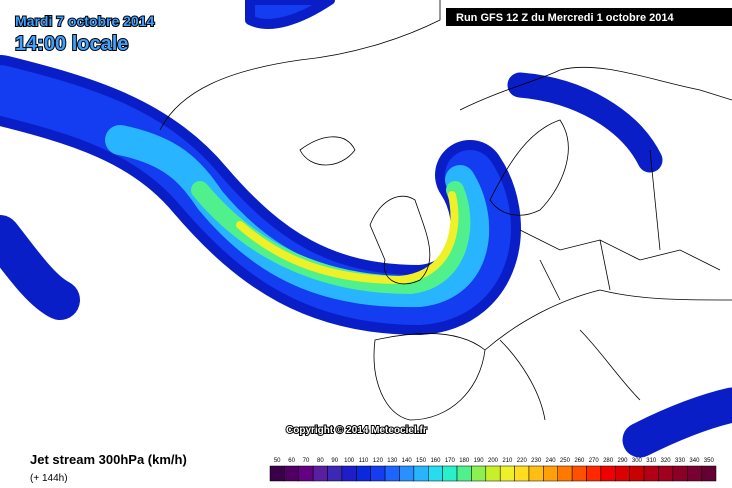 Image resolution: width=732 pixels, height=488 pixels. I want to click on colorbar-label: 80, so click(320, 461).